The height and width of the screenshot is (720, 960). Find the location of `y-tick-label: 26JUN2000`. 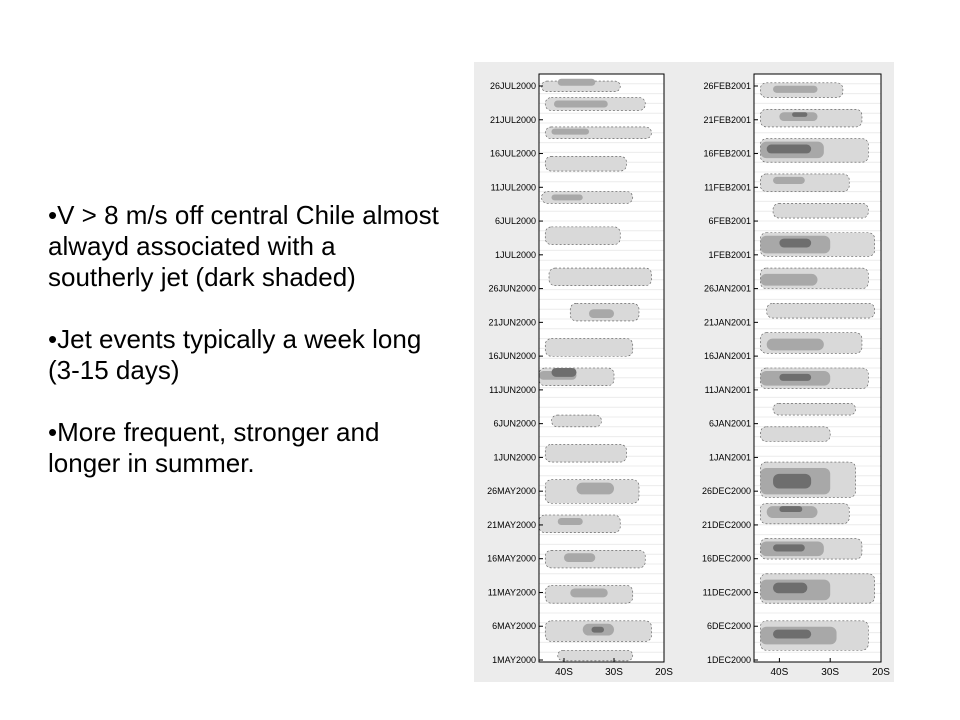

y-tick-label: 26JUN2000 is located at coordinates (512, 289).